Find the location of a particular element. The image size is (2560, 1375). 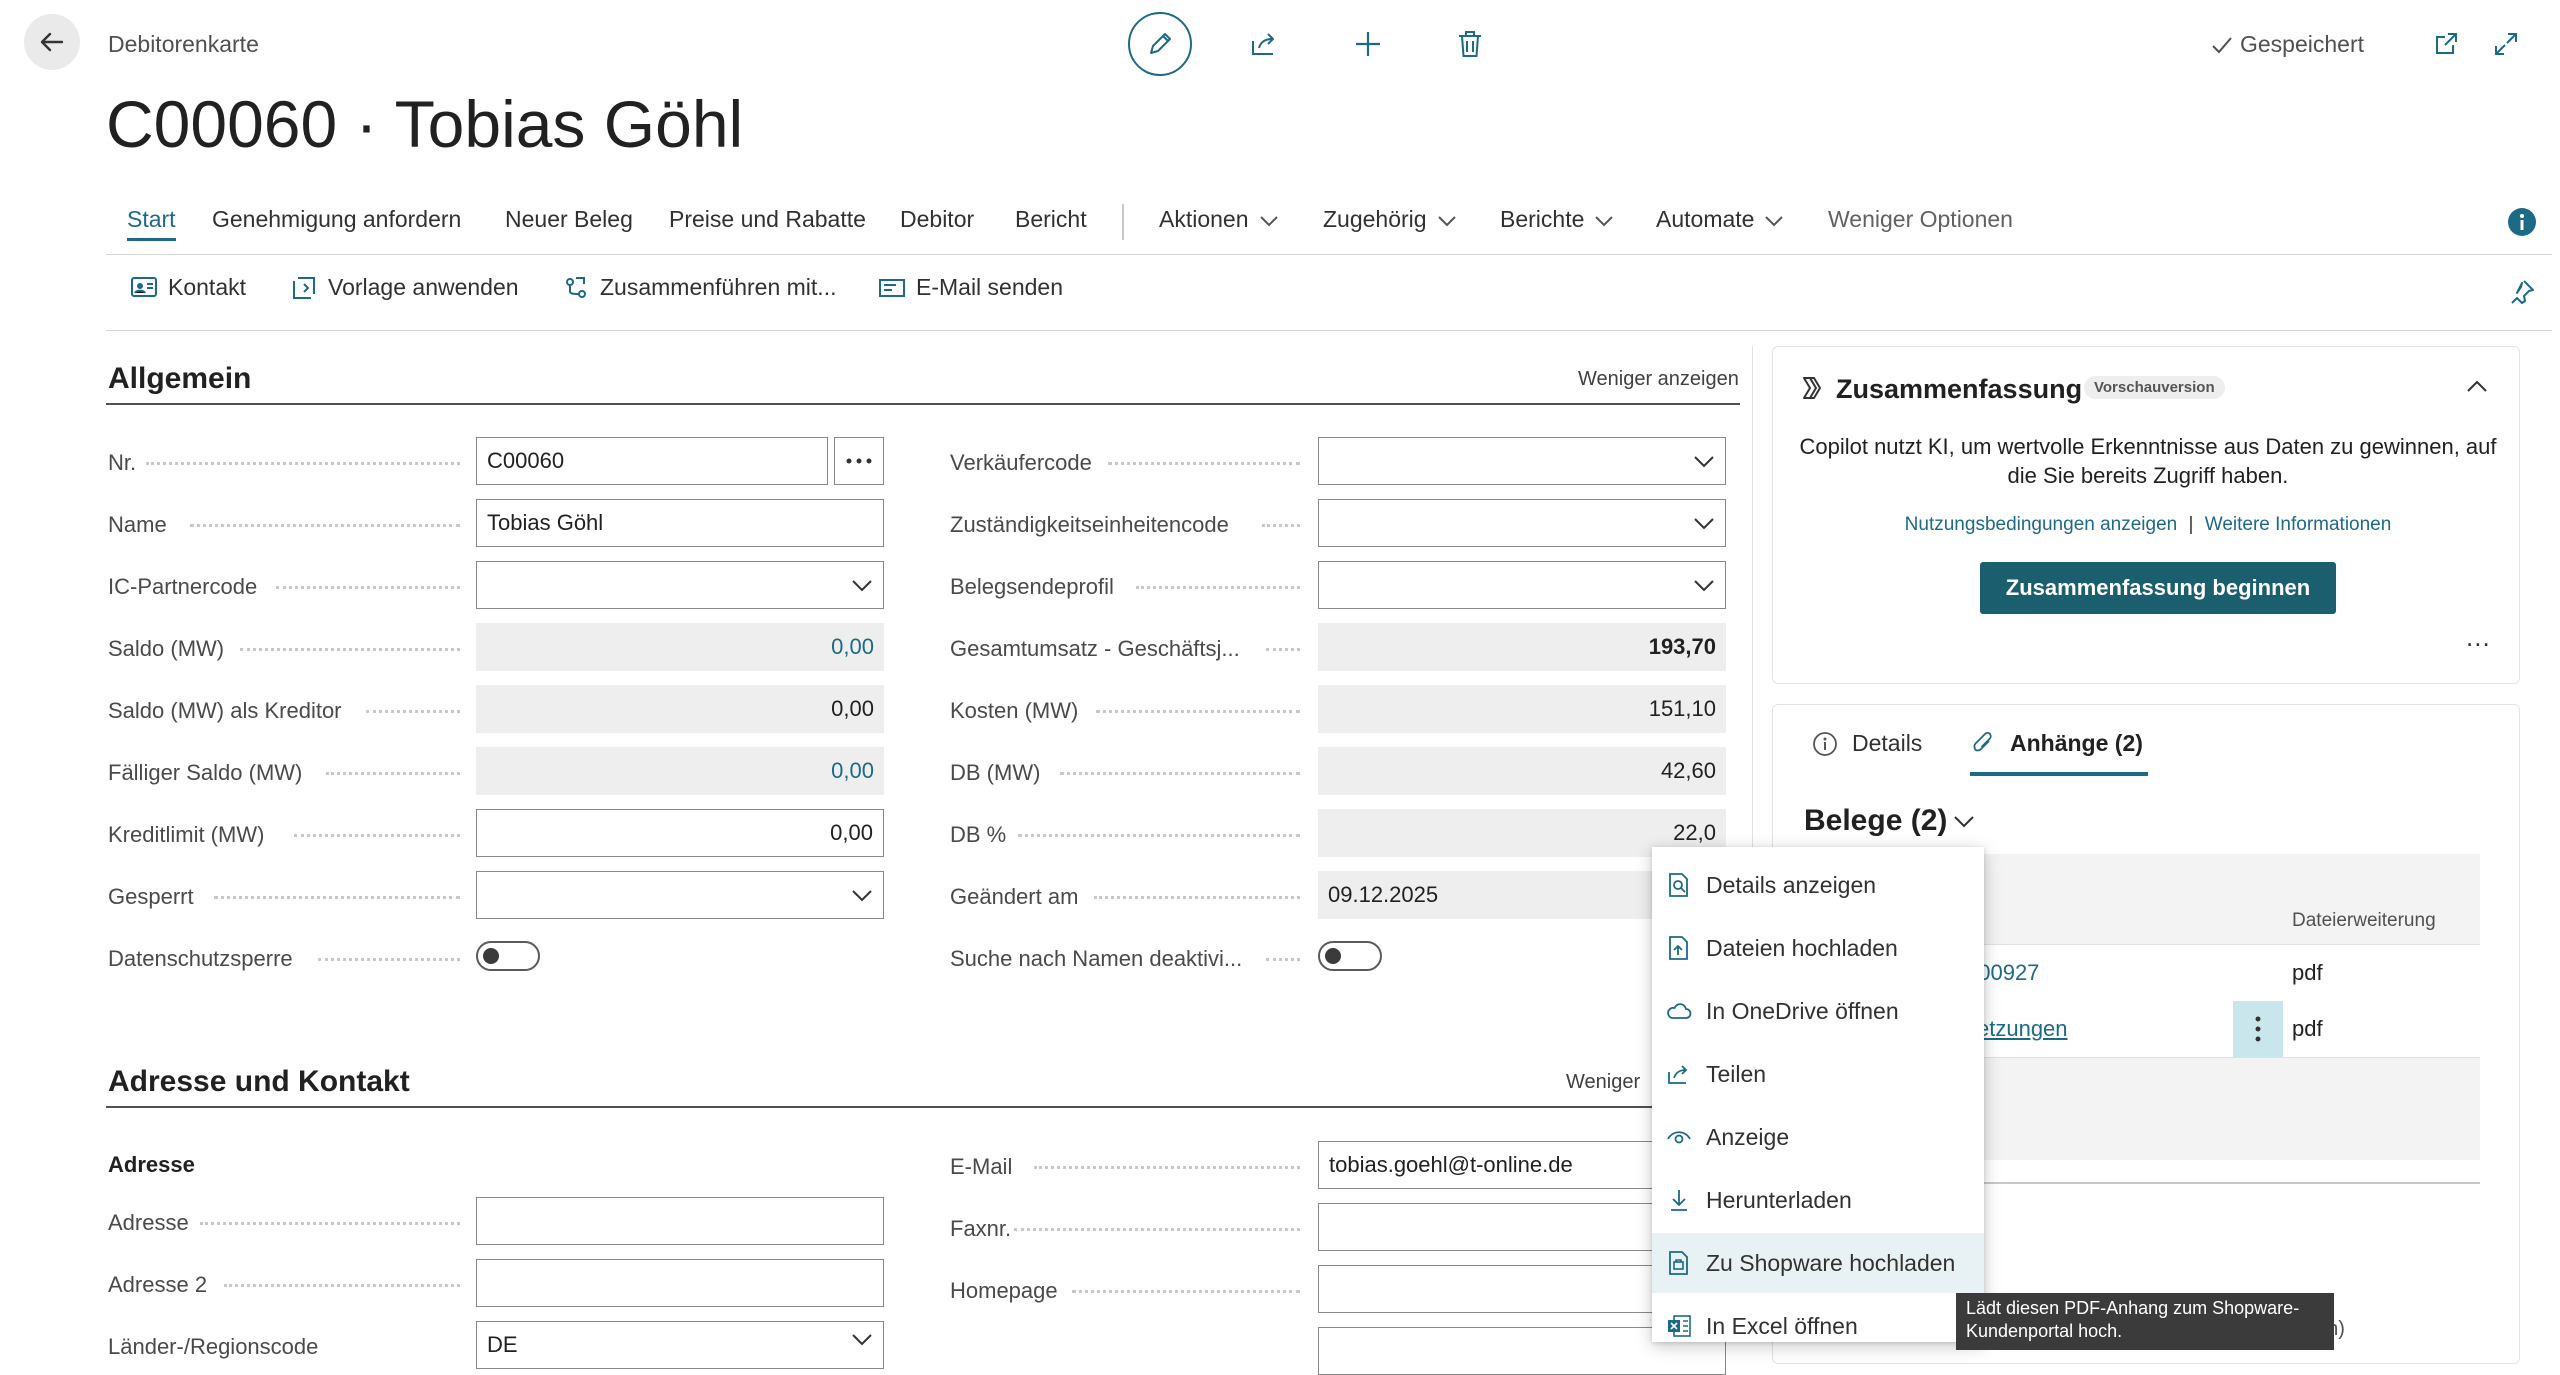

address2-input is located at coordinates (680, 1283).